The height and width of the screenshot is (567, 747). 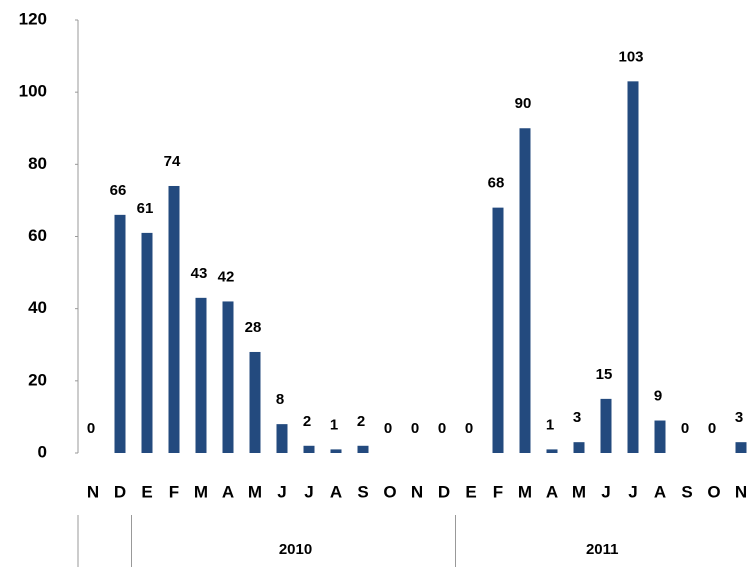 I want to click on value-label: 43, so click(x=199, y=273).